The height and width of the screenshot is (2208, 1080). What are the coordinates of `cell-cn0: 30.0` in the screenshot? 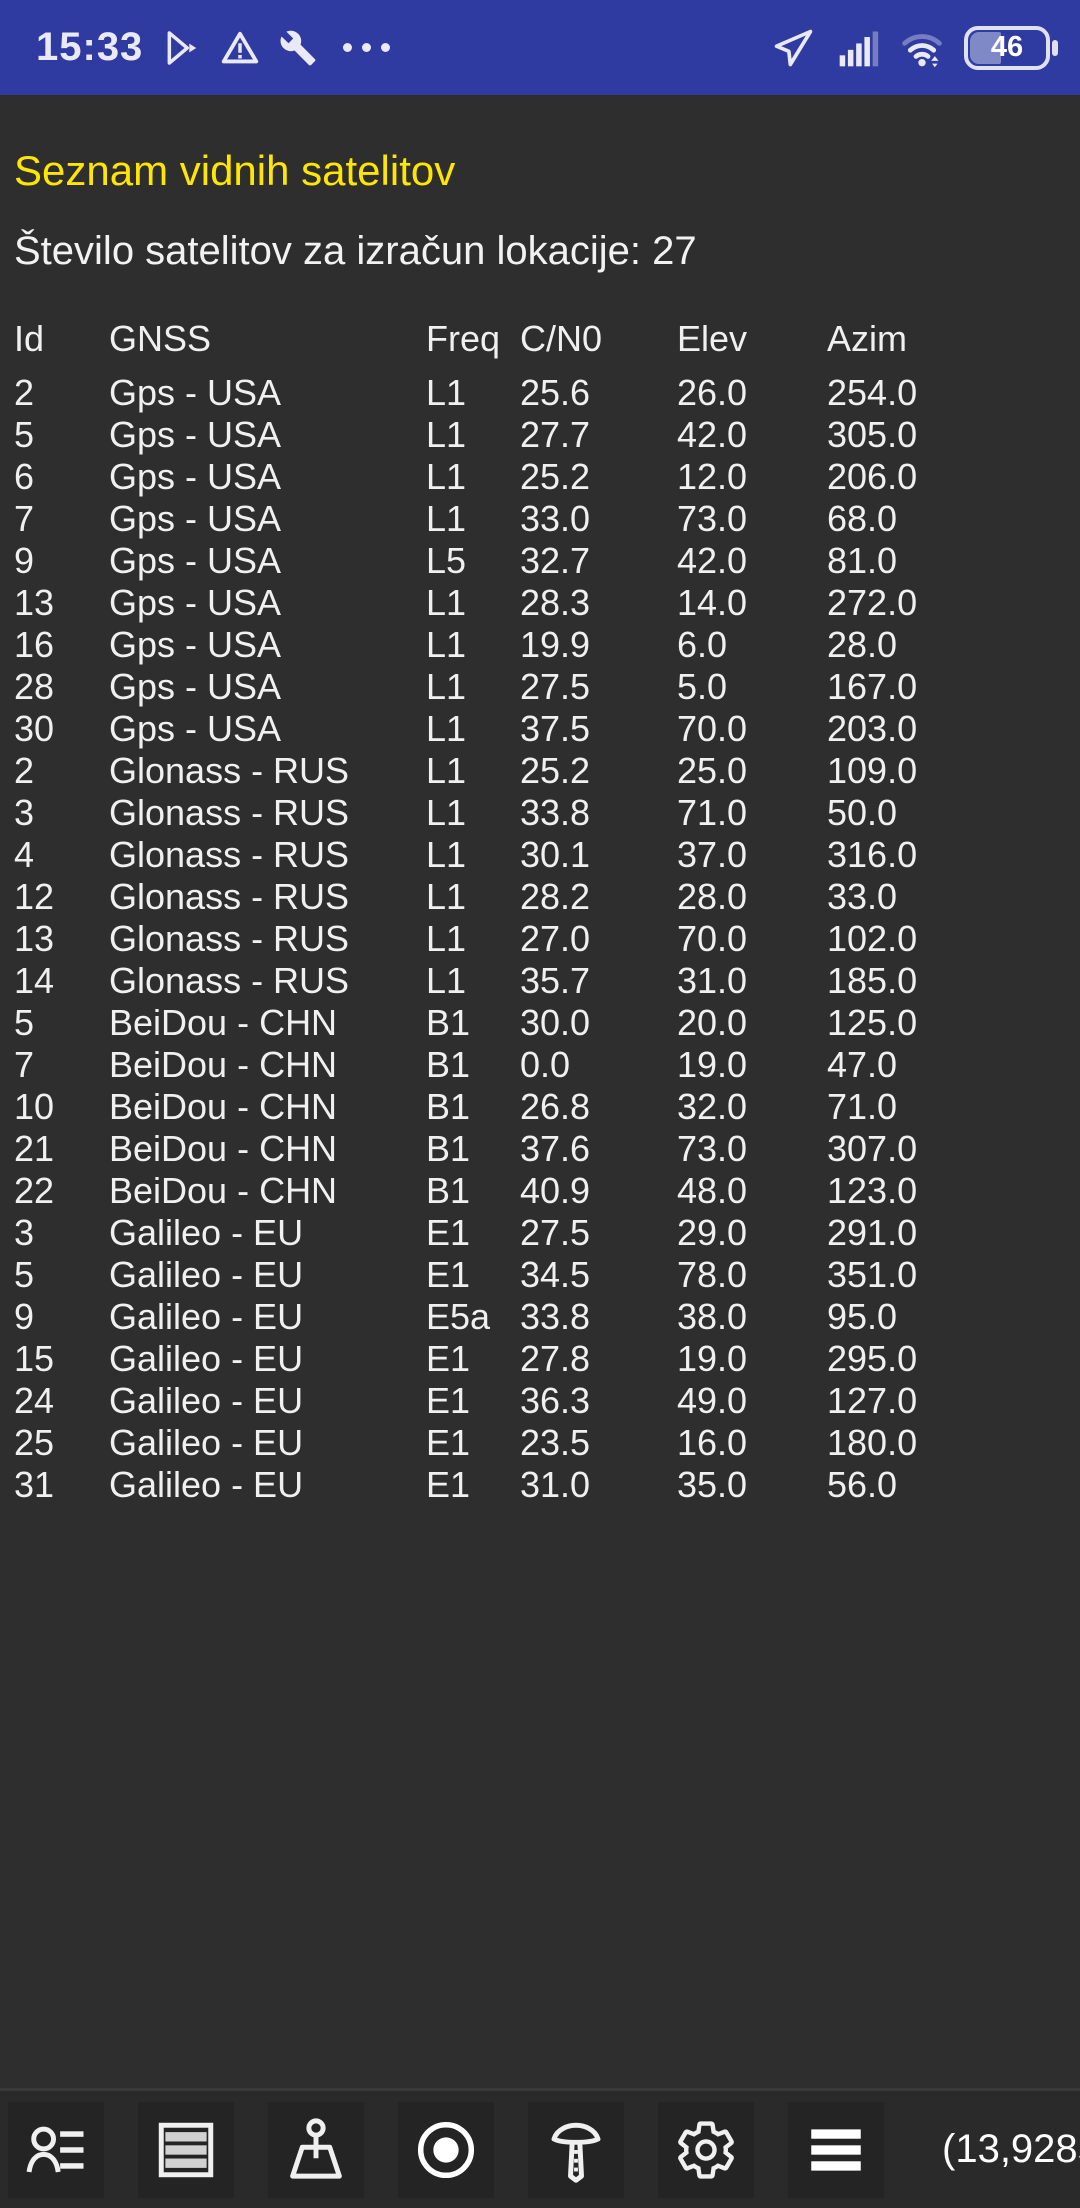 It's located at (555, 1022).